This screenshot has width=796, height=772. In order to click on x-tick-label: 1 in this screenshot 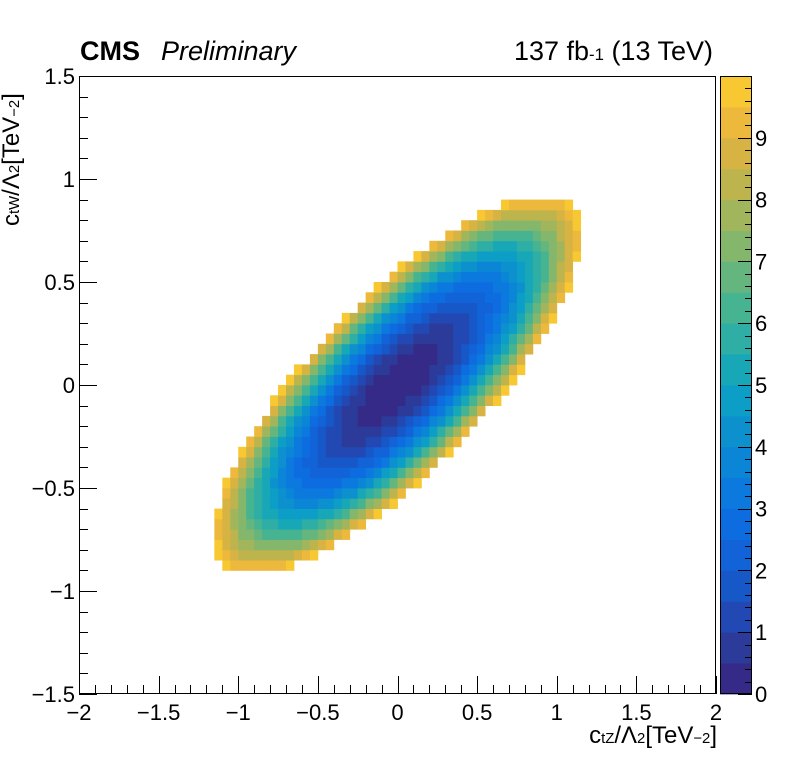, I will do `click(557, 712)`.